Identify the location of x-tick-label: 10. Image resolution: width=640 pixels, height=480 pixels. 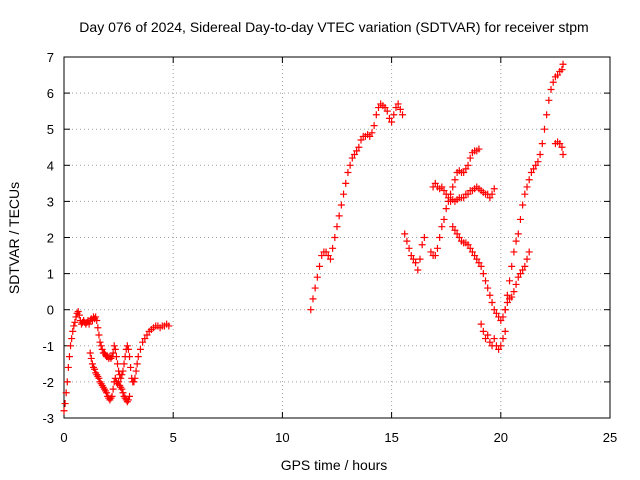
(282, 437).